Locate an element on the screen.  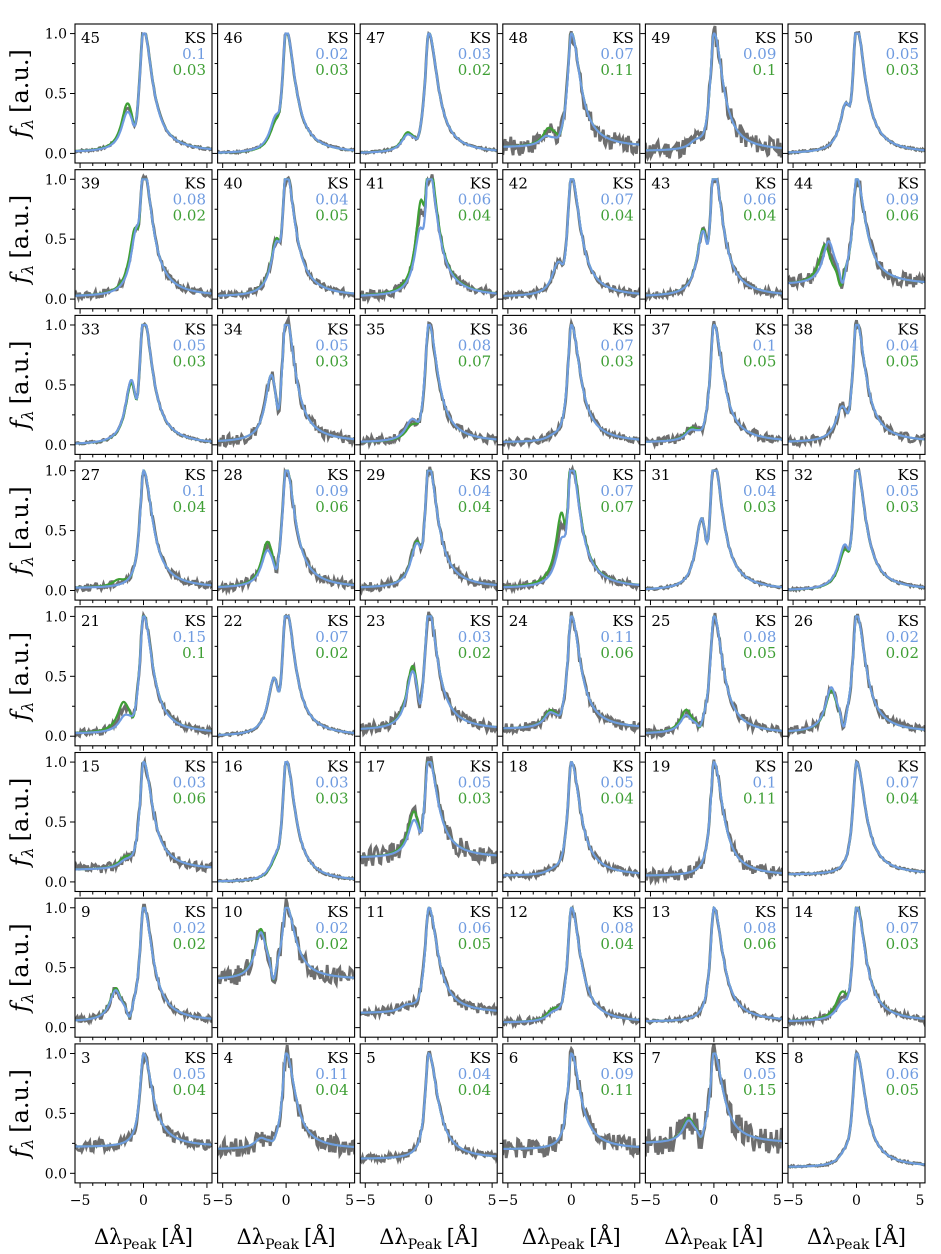
panel-id-label: 34 is located at coordinates (233, 329).